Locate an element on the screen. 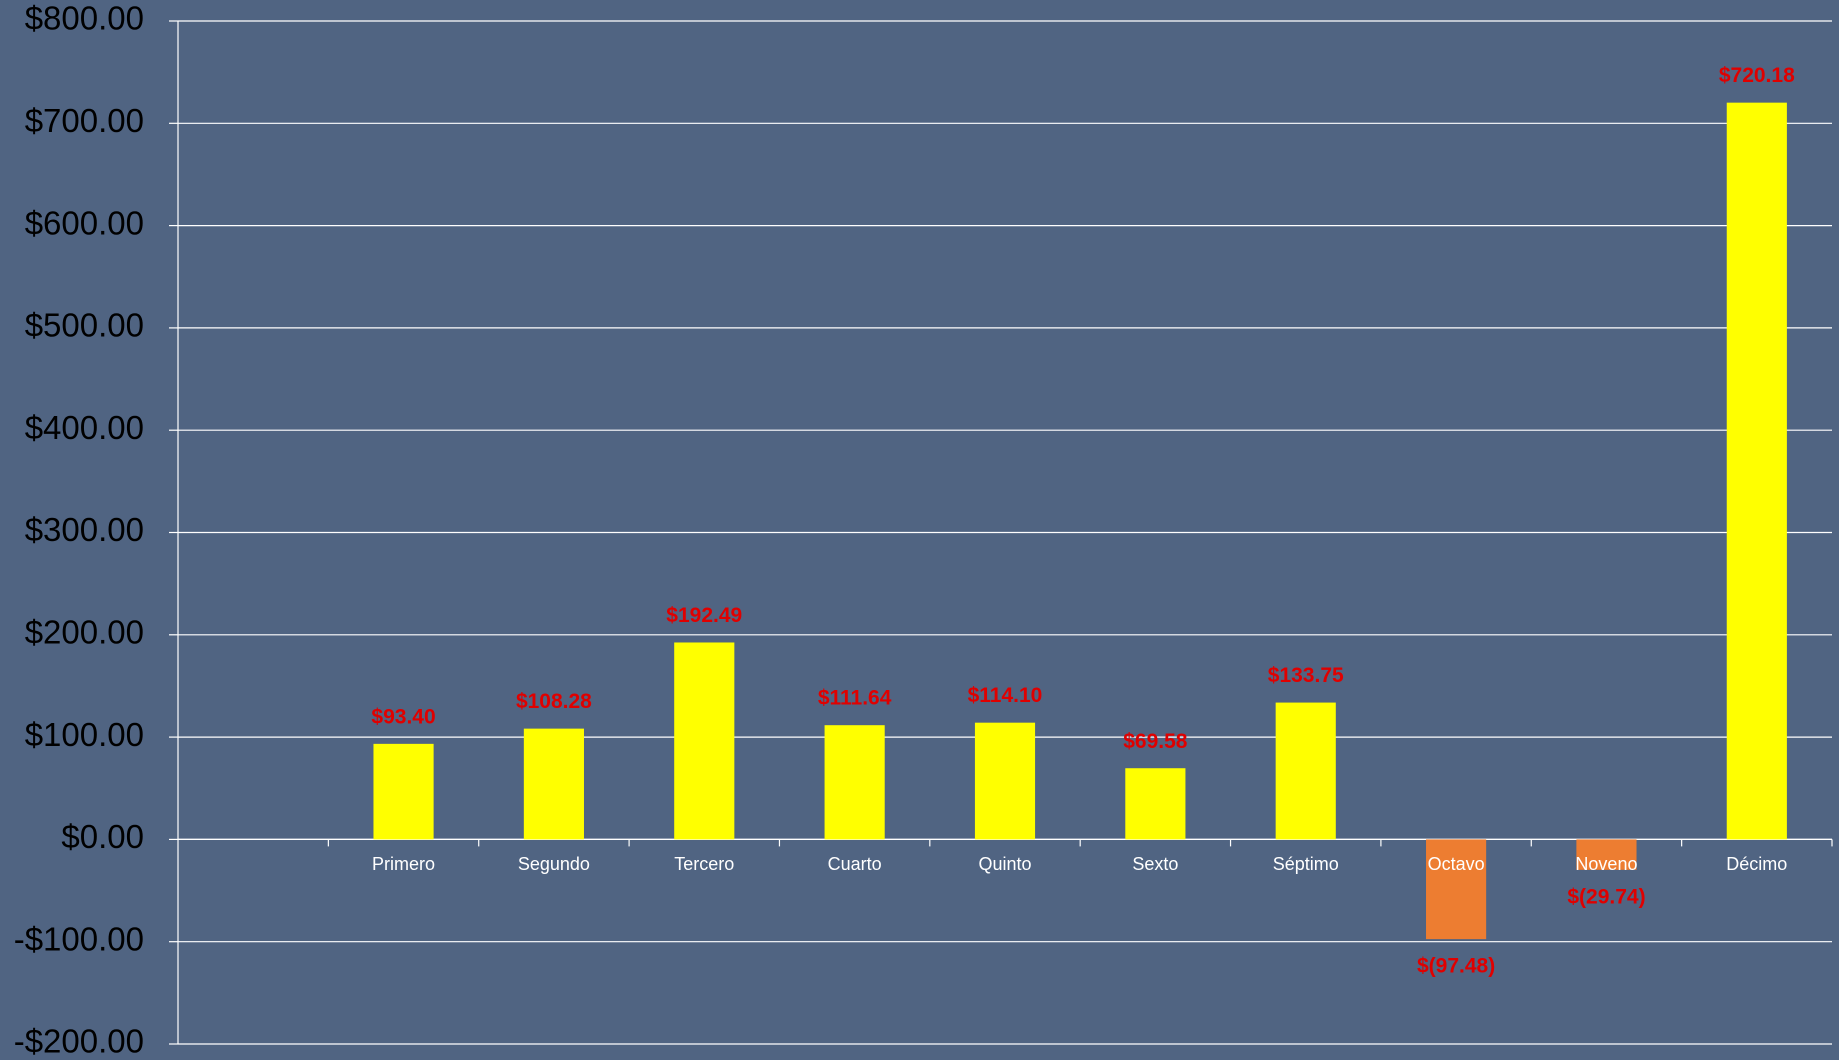 The height and width of the screenshot is (1060, 1839). y-tick-label: -$200.00 is located at coordinates (79, 1041).